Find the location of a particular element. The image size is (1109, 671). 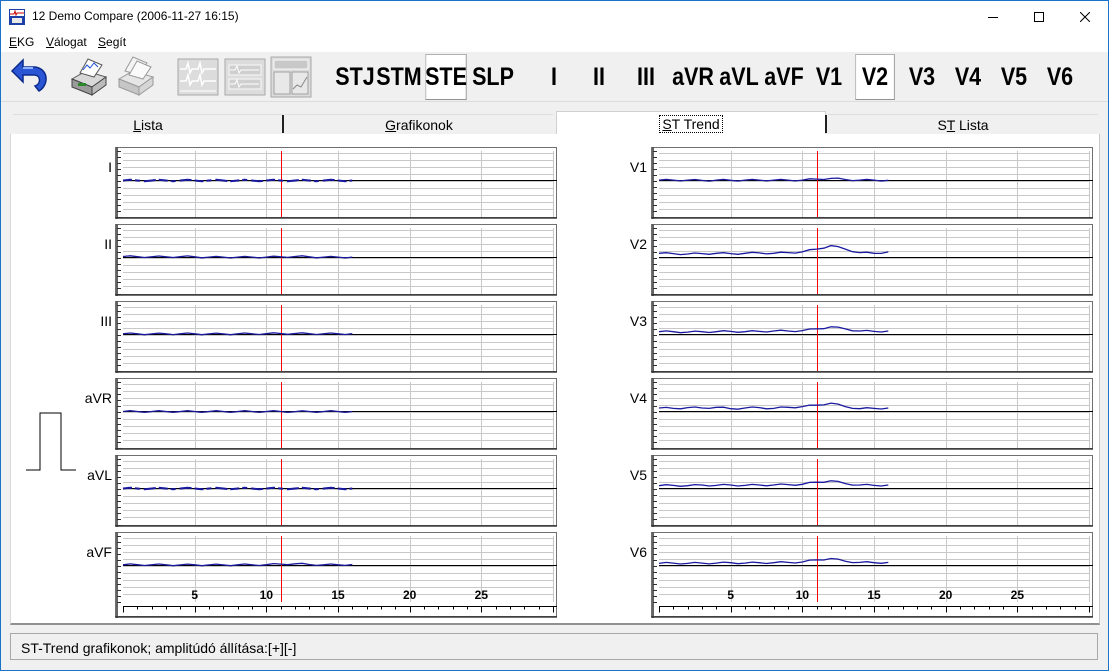

mode-button-stj: STJ is located at coordinates (355, 76).